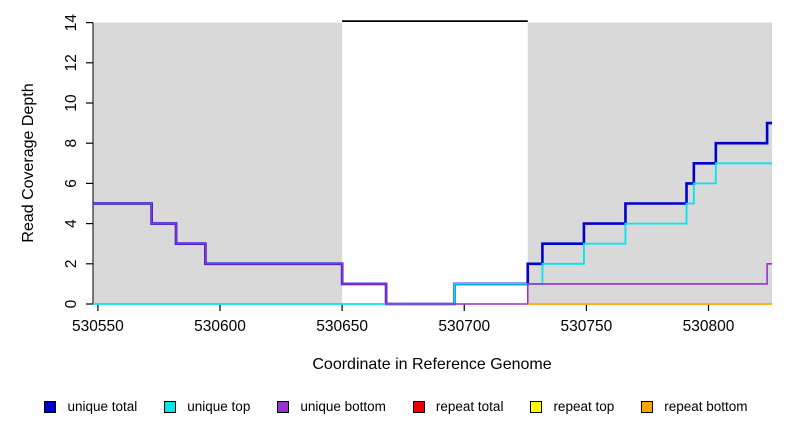 The height and width of the screenshot is (432, 792). Describe the element at coordinates (71, 103) in the screenshot. I see `y-tick-label: 10` at that location.